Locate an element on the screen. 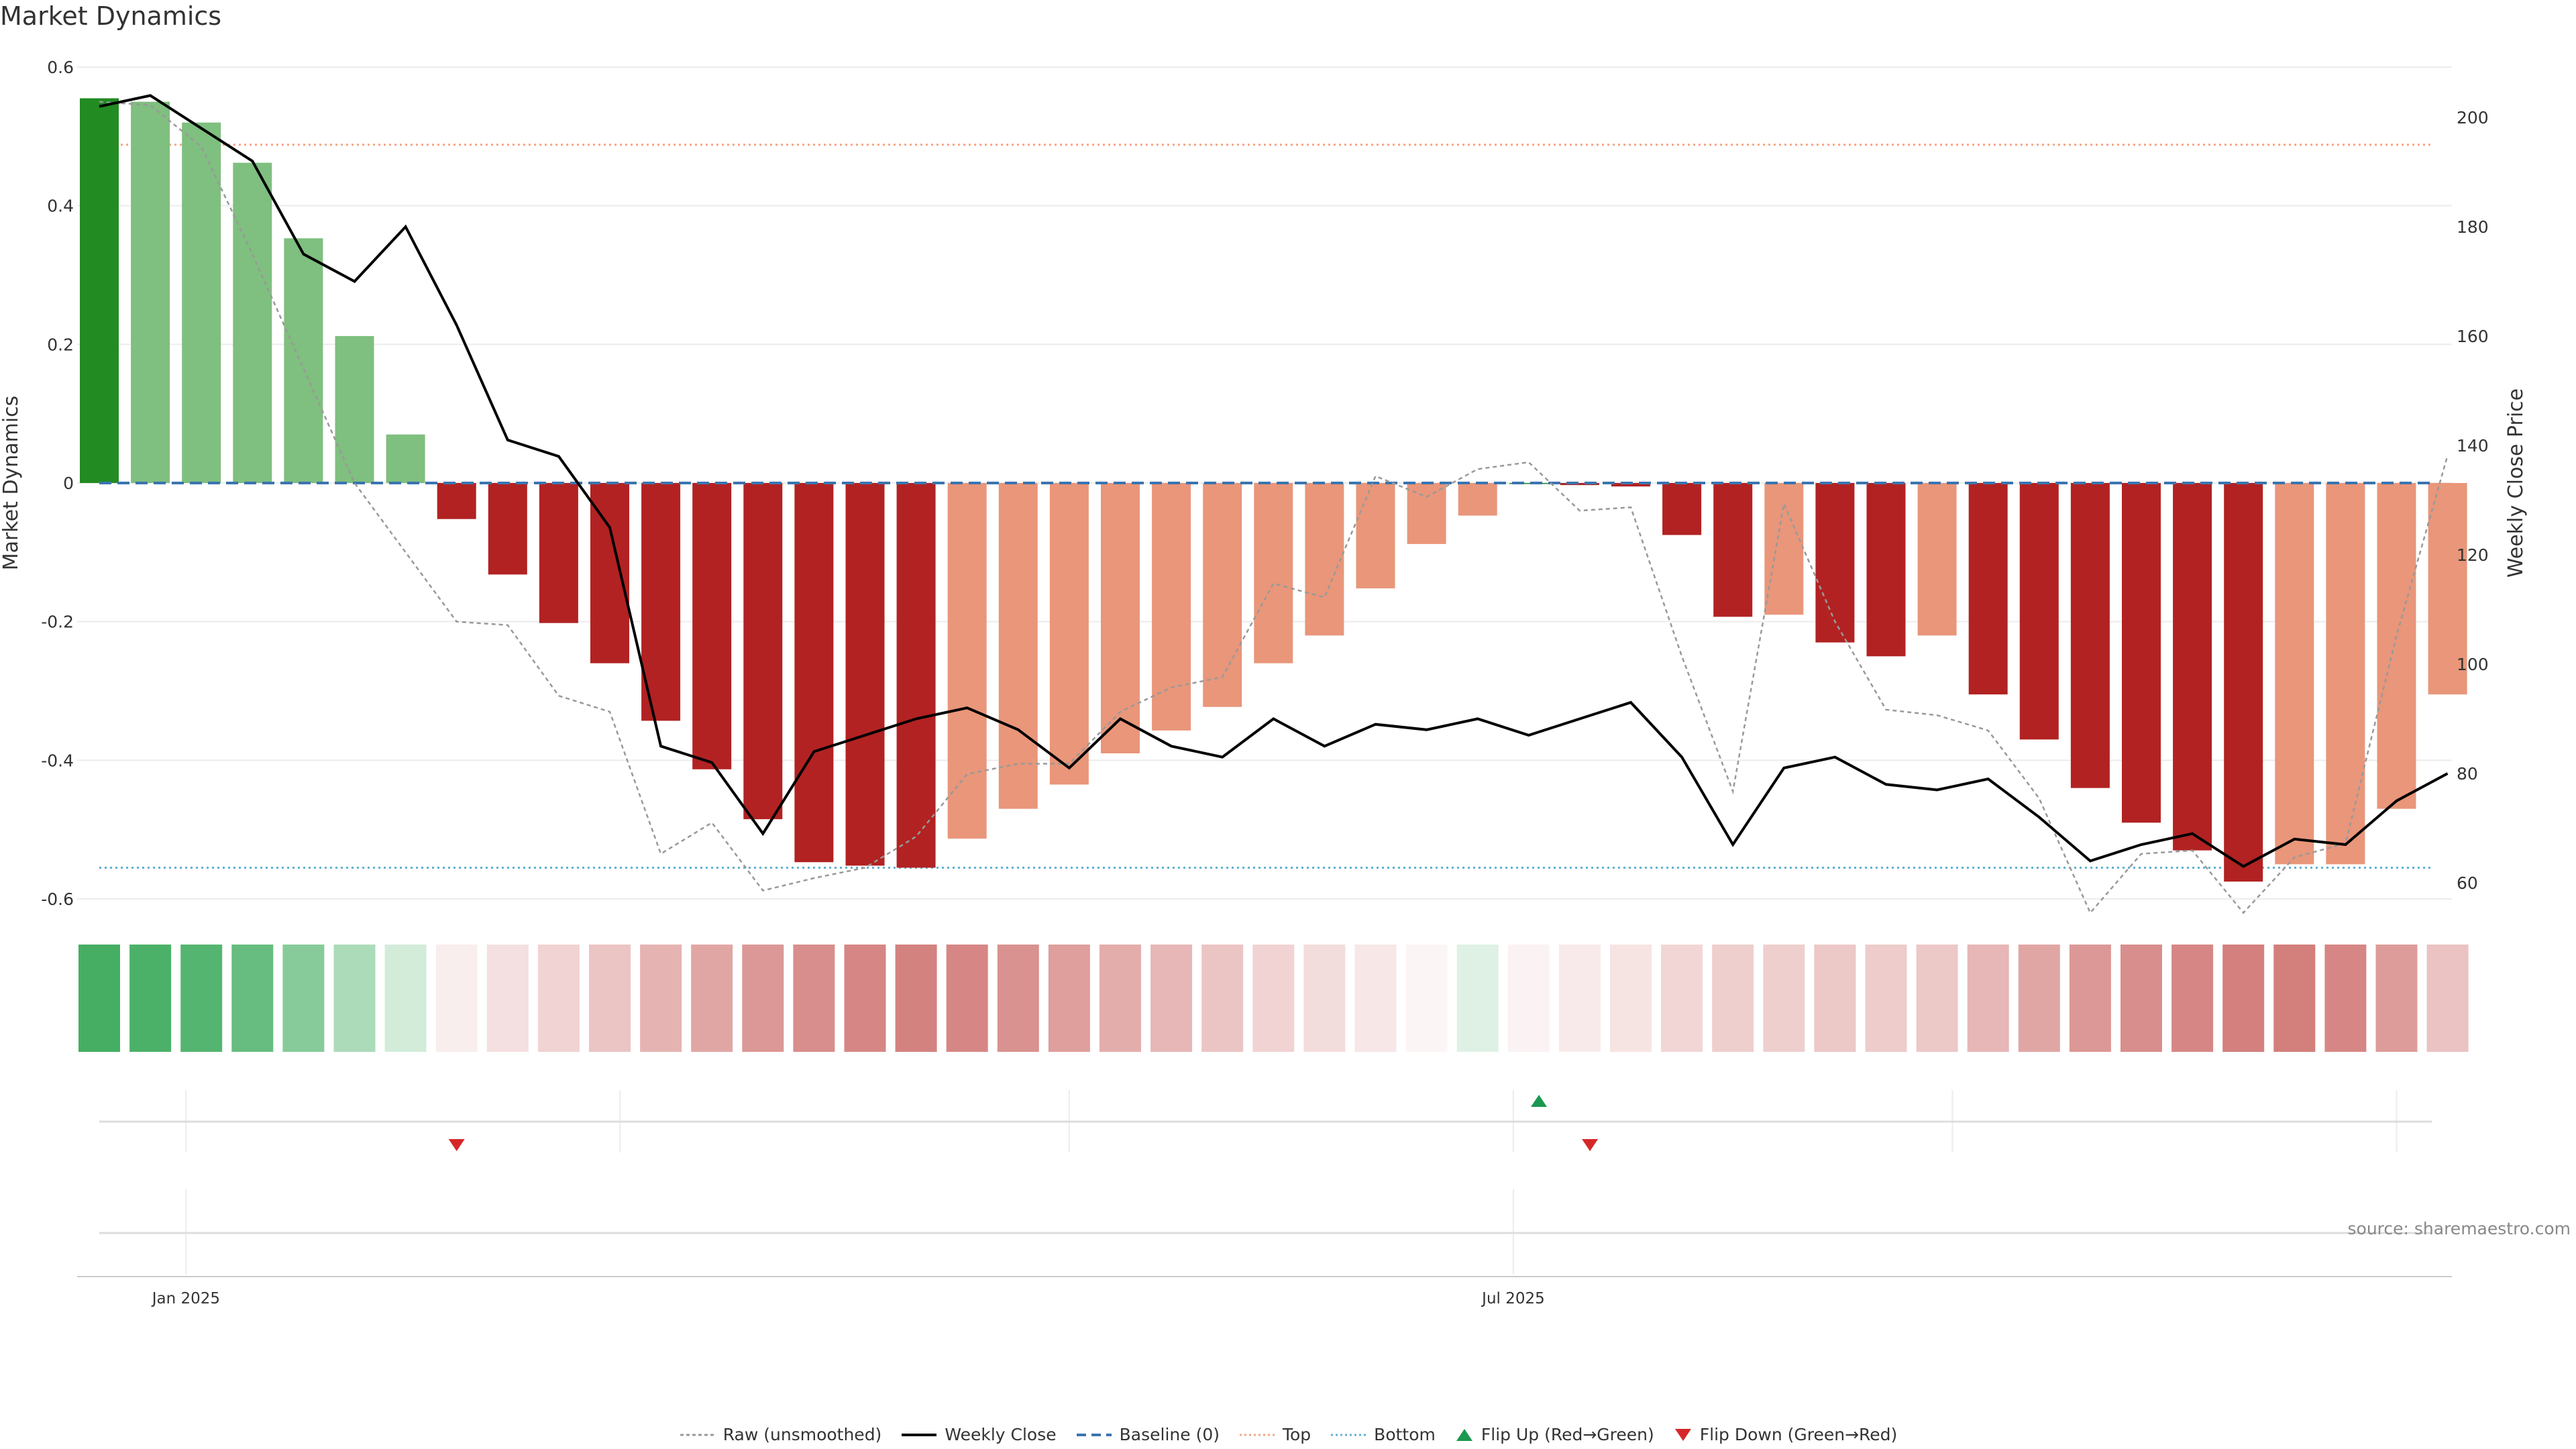 This screenshot has width=2576, height=1449. legend-label-flip-down: Flip Down (Green→Red) is located at coordinates (1798, 1434).